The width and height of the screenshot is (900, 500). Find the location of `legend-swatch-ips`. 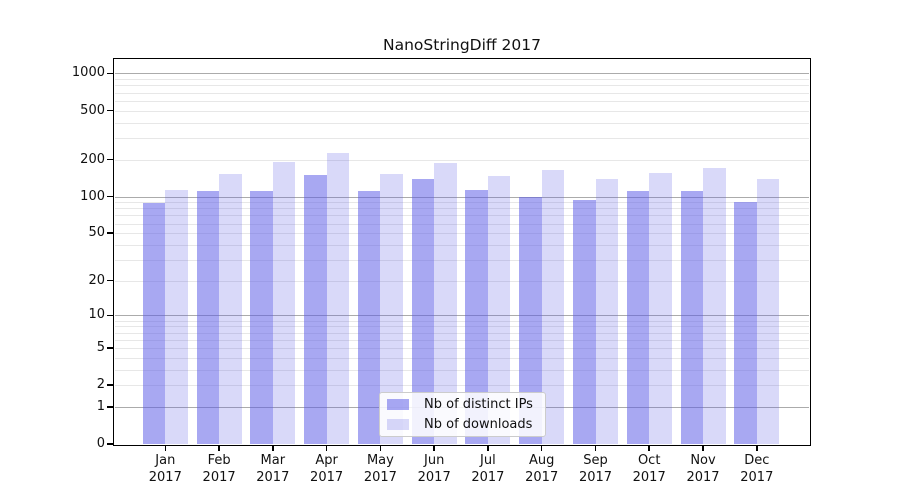

legend-swatch-ips is located at coordinates (398, 404).